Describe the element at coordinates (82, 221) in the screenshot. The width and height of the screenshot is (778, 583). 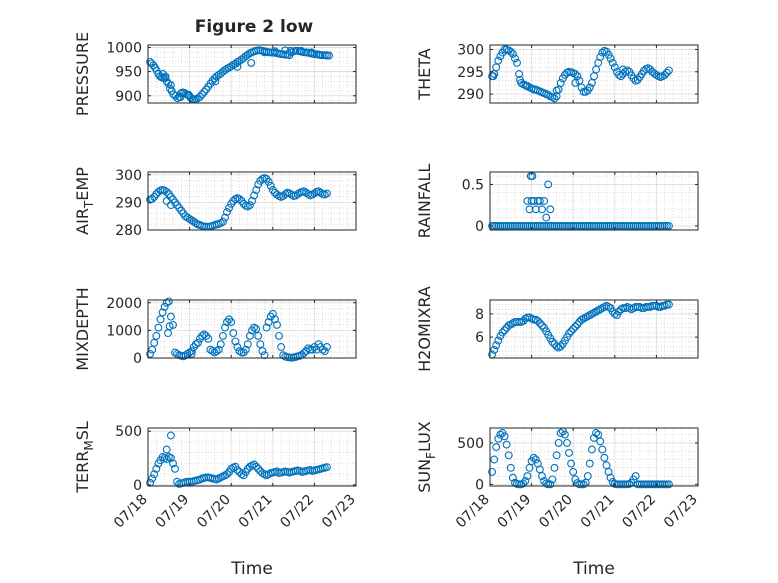
I see `y-axis-label-part: AIR` at that location.